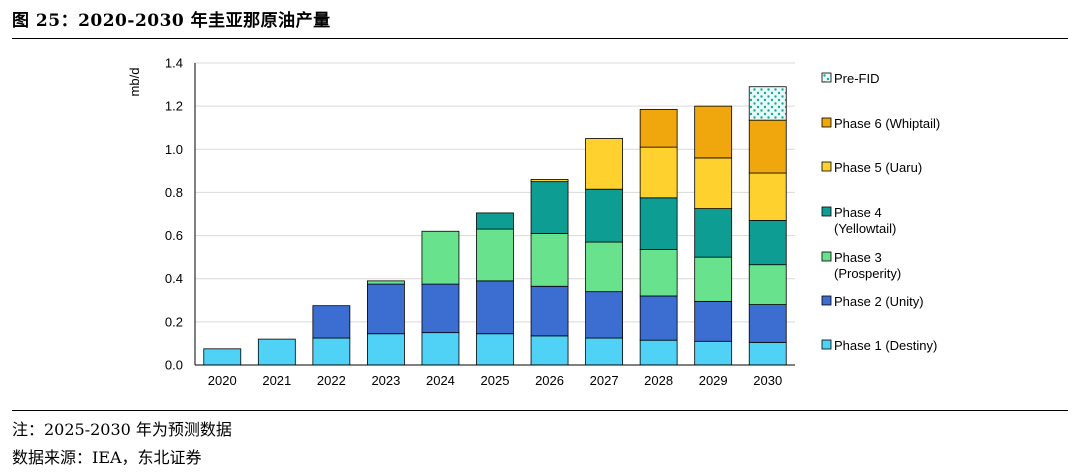 The height and width of the screenshot is (474, 1080). What do you see at coordinates (174, 106) in the screenshot?
I see `y-tick-label: 1.2` at bounding box center [174, 106].